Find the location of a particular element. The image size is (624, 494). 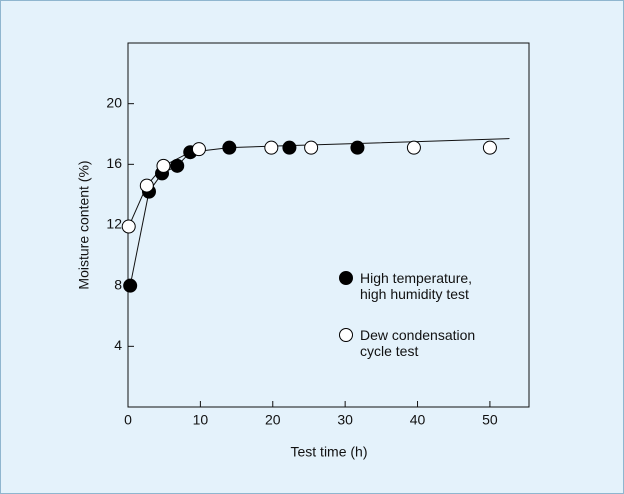

legend-label: High temperature, high humidity test is located at coordinates (416, 286).